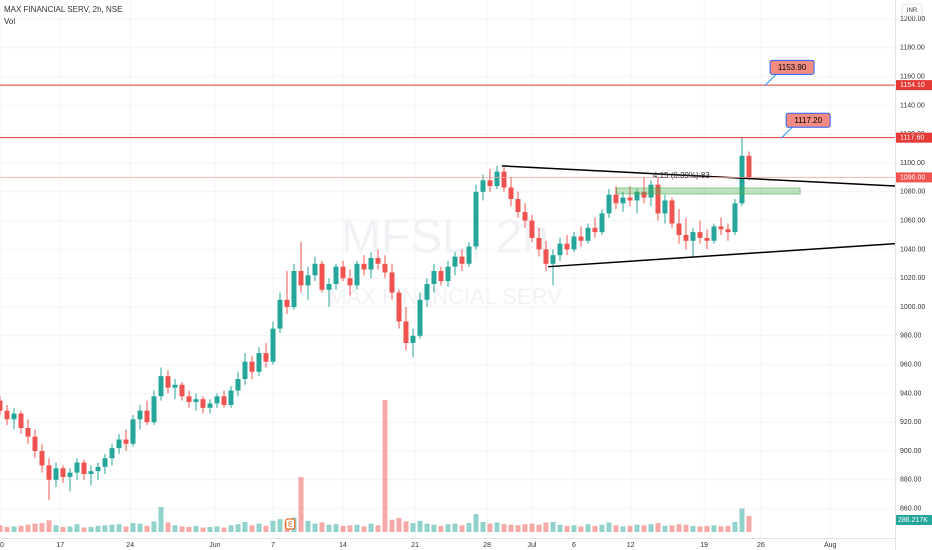 This screenshot has height=550, width=932. I want to click on price-label: 1117.60, so click(912, 138).